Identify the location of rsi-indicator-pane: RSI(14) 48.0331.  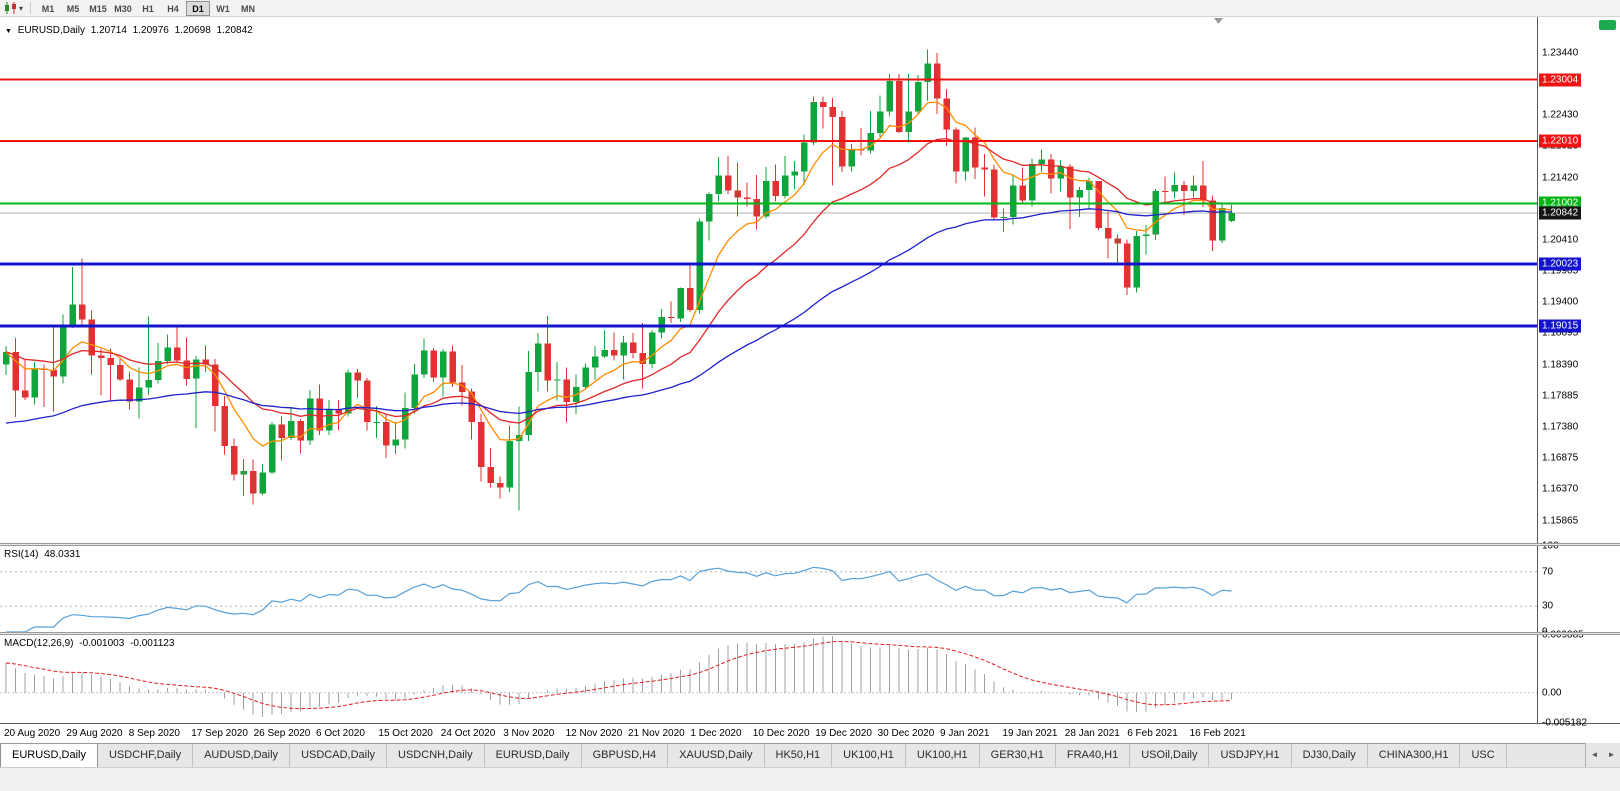
(768, 589).